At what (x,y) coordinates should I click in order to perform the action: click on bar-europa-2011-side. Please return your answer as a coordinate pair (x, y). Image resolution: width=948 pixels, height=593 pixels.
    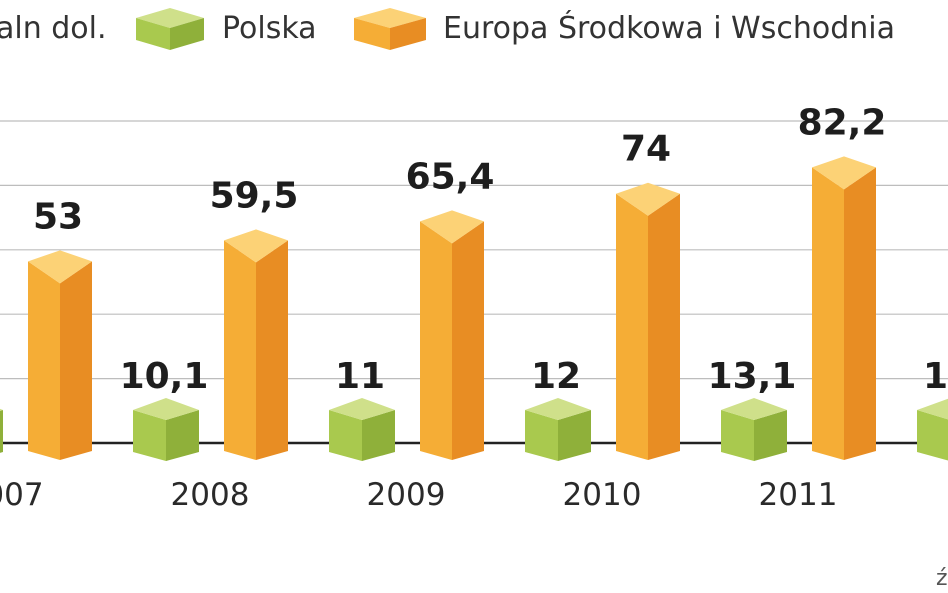
    Looking at the image, I should click on (860, 314).